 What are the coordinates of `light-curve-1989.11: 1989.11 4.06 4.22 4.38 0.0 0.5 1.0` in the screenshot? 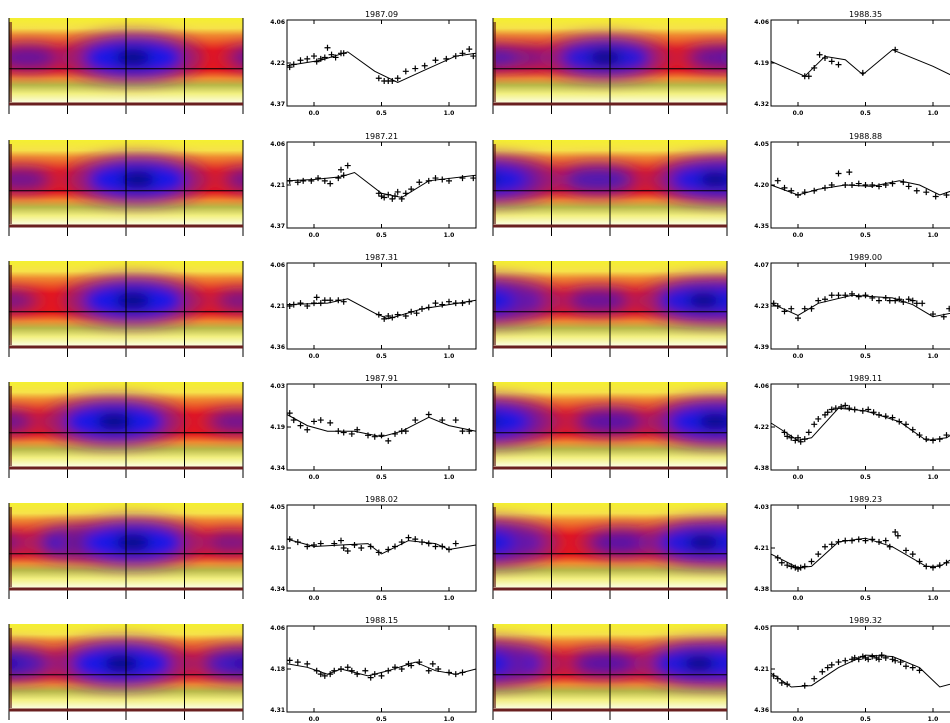 It's located at (852, 427).